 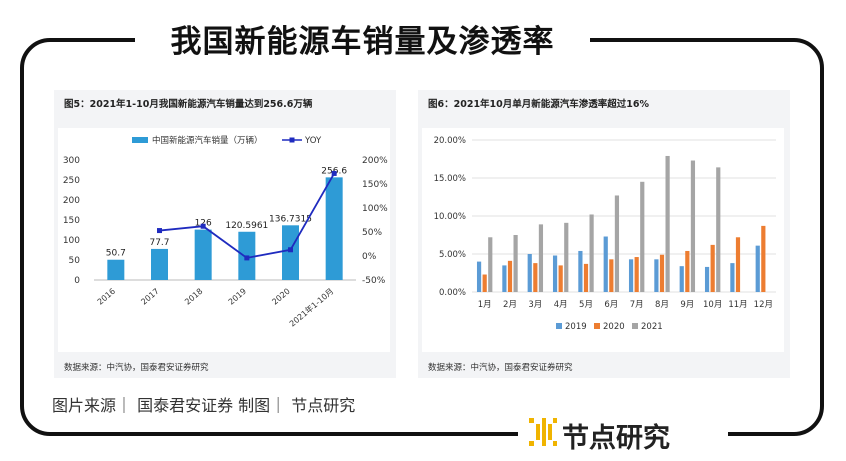 I want to click on sales-data-label: 136.7315, so click(x=290, y=219).